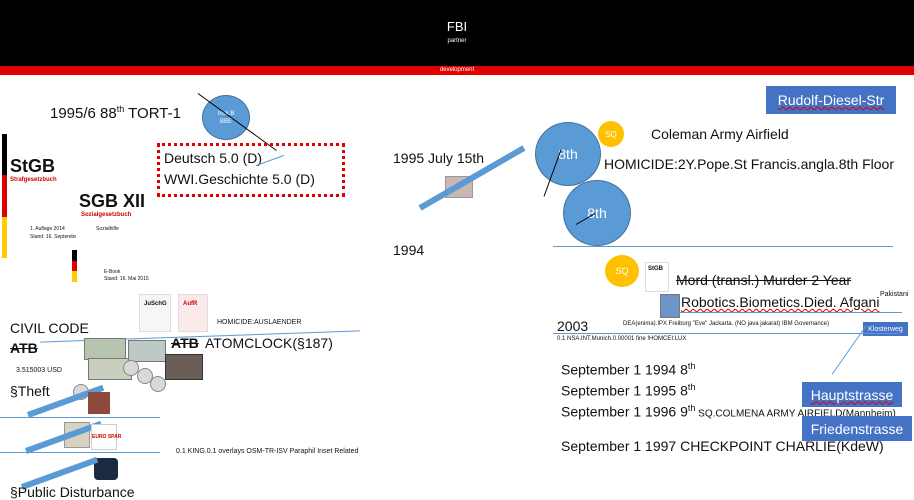  I want to click on header-bar, so click(457, 33).